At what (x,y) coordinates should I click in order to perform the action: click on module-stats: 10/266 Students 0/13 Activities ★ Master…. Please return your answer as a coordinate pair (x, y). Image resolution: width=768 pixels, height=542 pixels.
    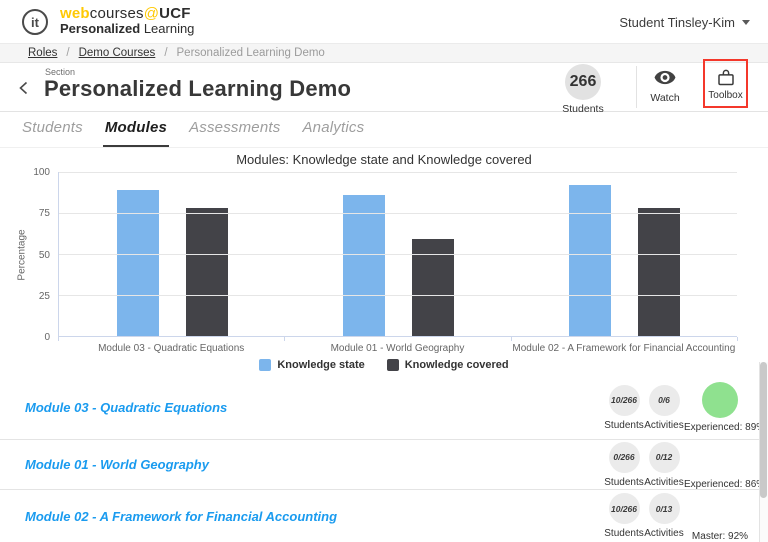
    Looking at the image, I should click on (680, 516).